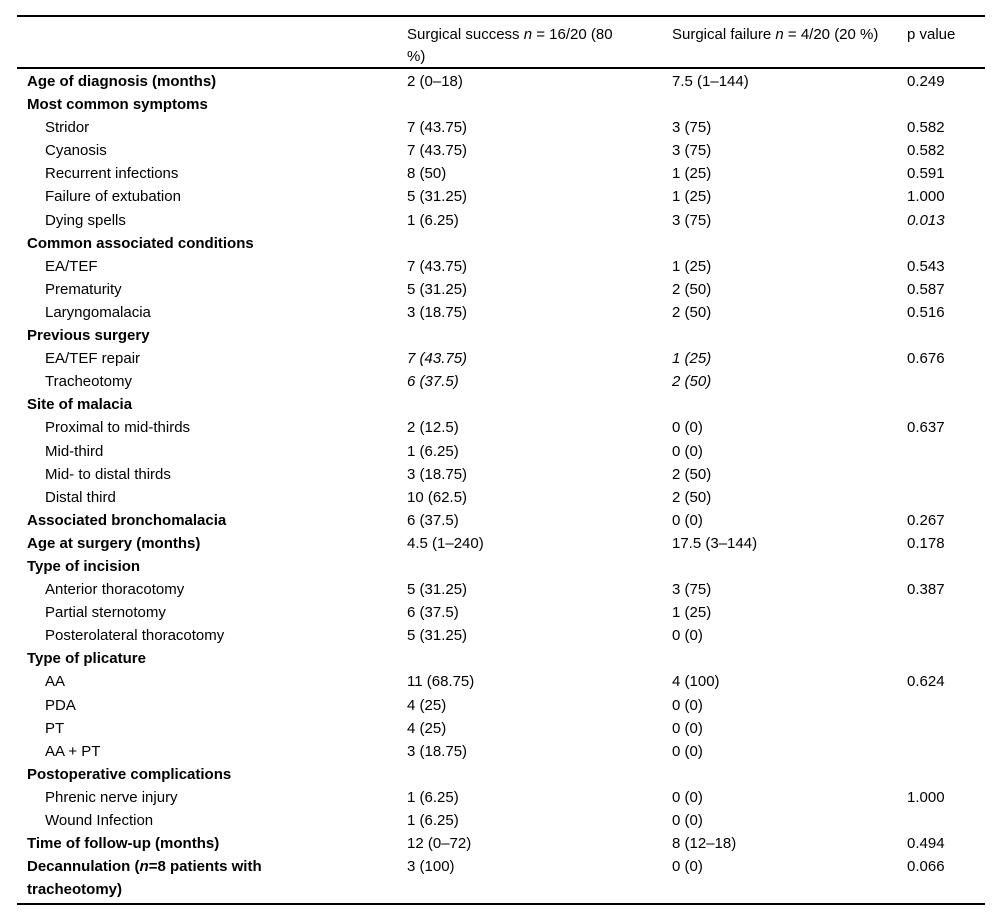 Image resolution: width=1000 pixels, height=917 pixels. I want to click on table-row: Mid-third 1 (6.25) 0 (0), so click(501, 451).